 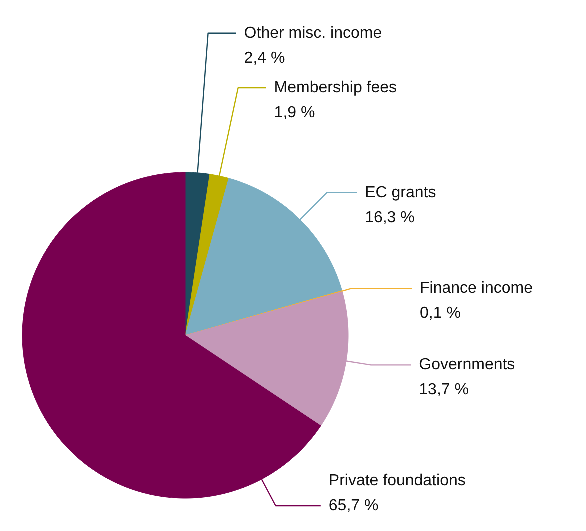 I want to click on slice-label: Finance income, so click(x=477, y=289).